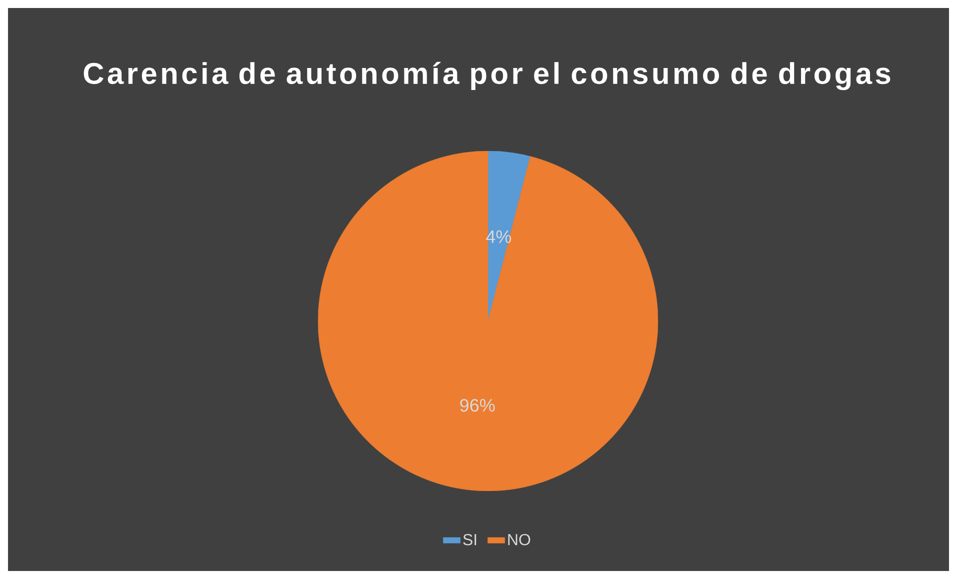 This screenshot has width=957, height=579. What do you see at coordinates (477, 405) in the screenshot?
I see `data-label: 96%` at bounding box center [477, 405].